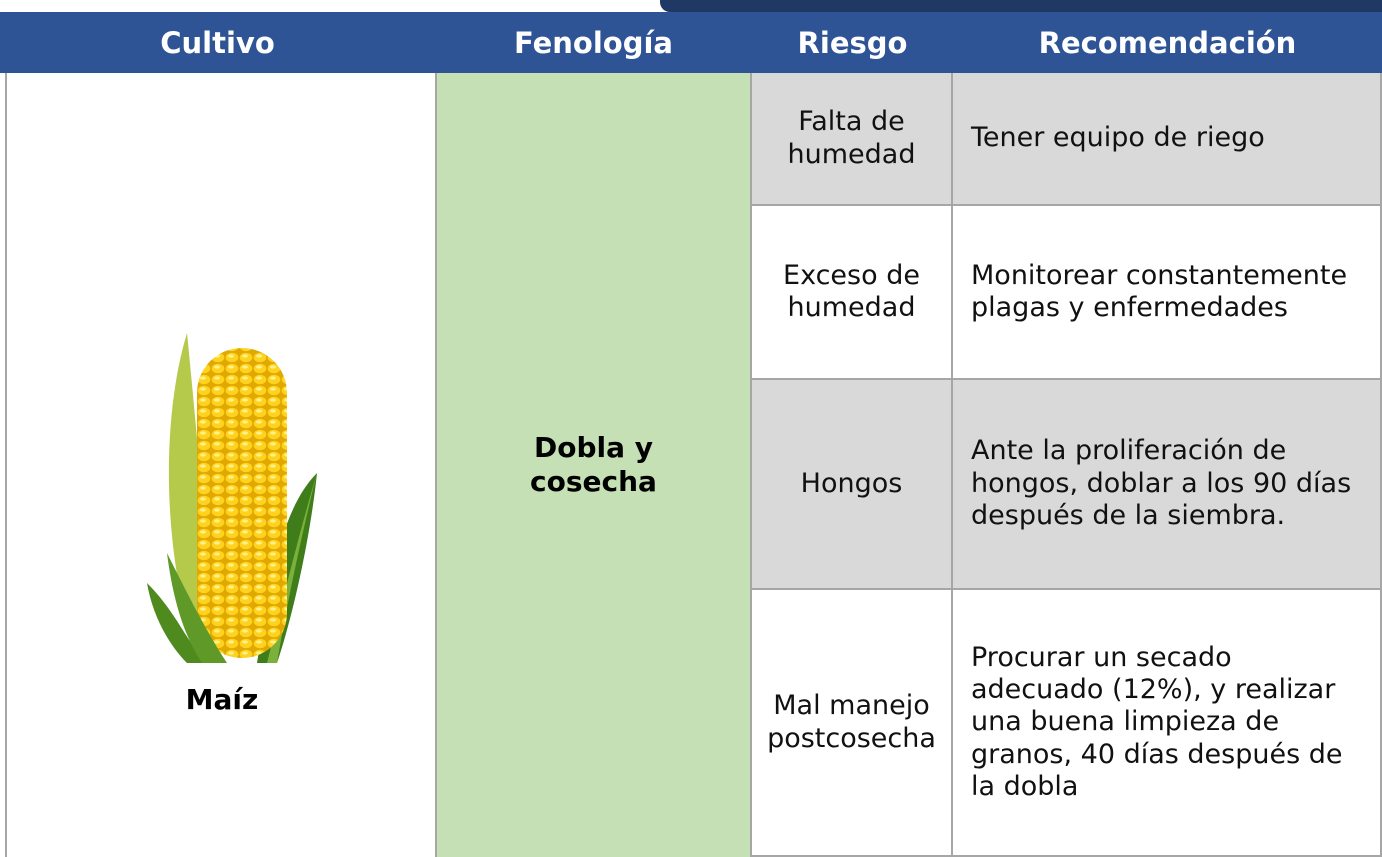 This screenshot has height=857, width=1382. What do you see at coordinates (852, 293) in the screenshot?
I see `risk: Exceso de humedad` at bounding box center [852, 293].